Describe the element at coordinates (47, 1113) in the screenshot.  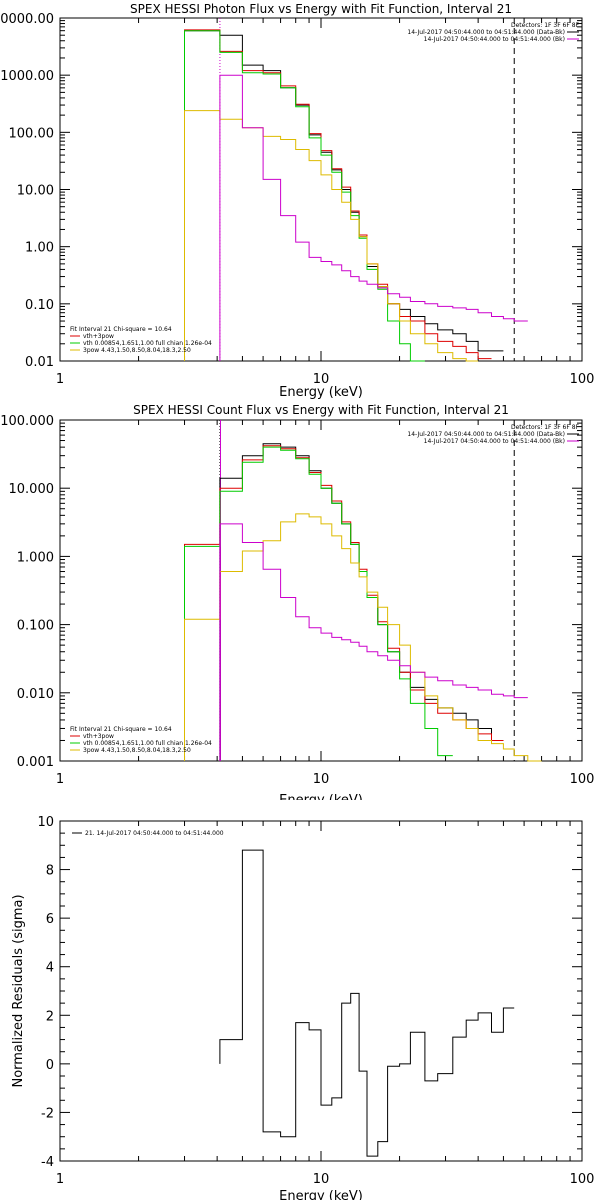
I see `y-tick-label: -2` at that location.